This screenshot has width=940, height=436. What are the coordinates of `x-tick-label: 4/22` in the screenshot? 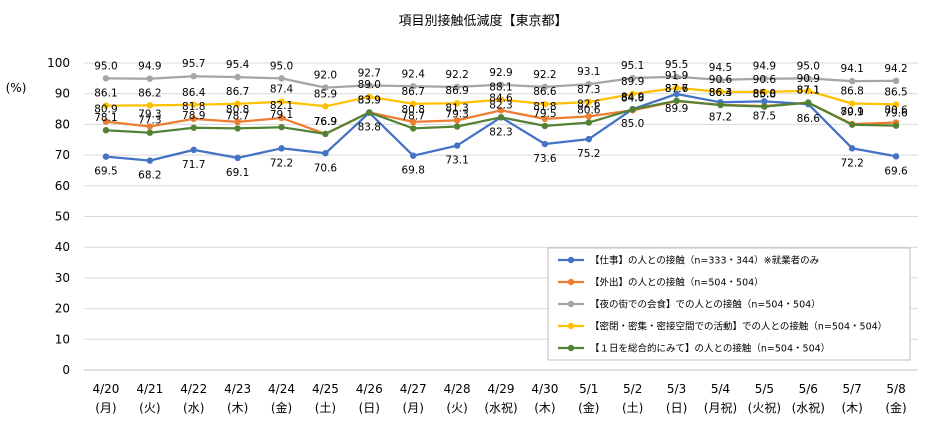 It's located at (193, 389).